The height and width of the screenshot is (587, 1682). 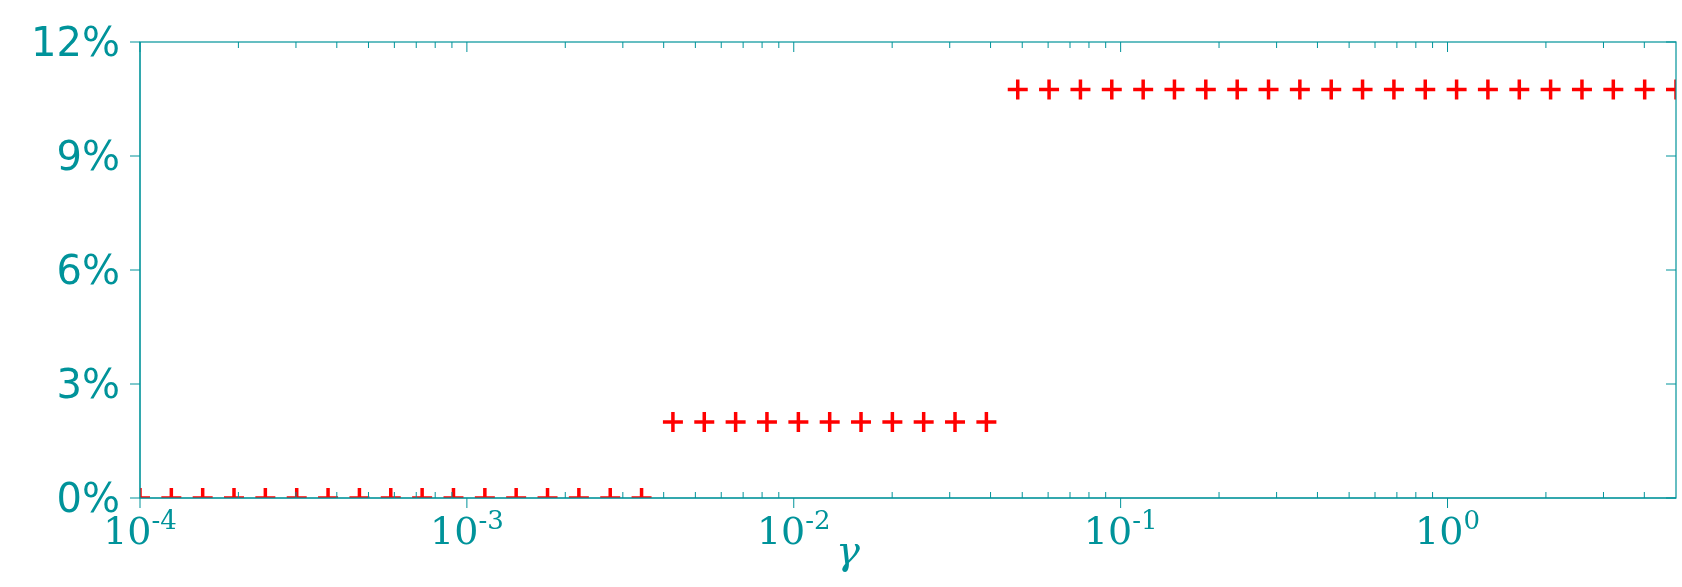 I want to click on y-tick-label: 12%, so click(x=75, y=42).